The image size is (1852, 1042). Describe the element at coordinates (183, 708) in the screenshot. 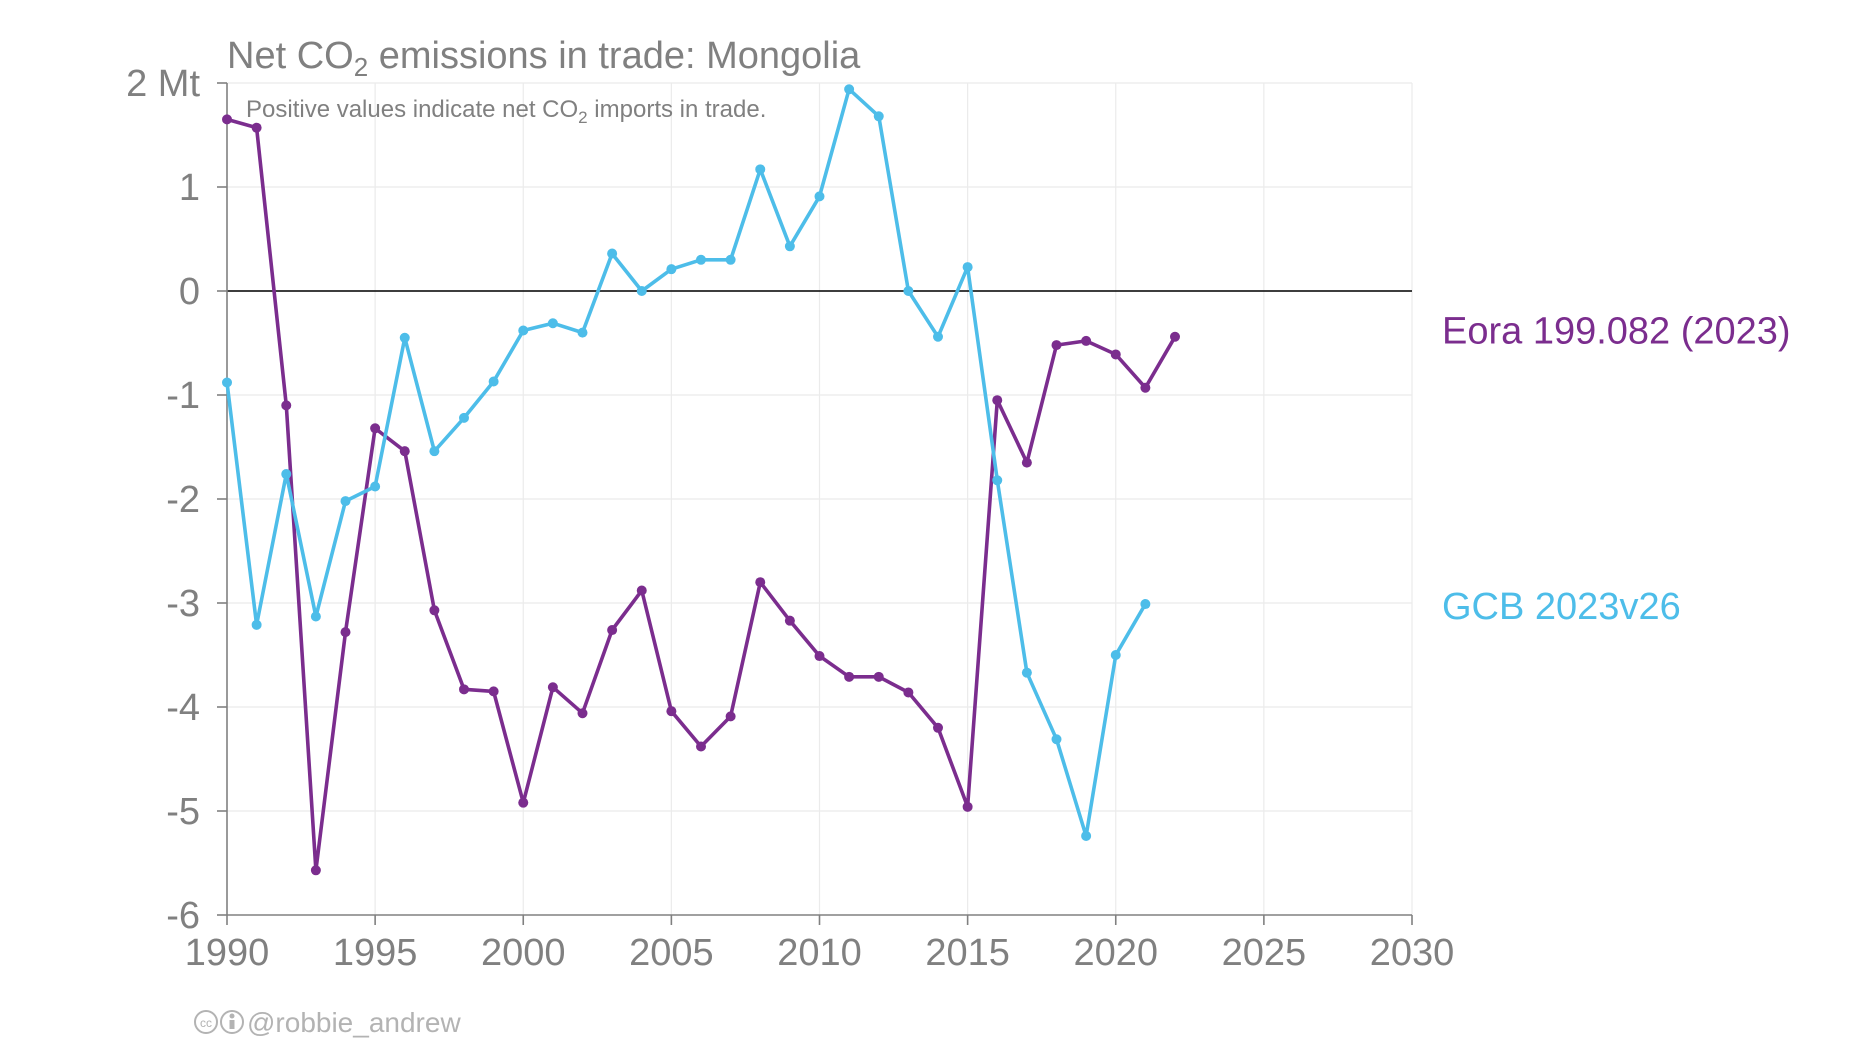

I see `y-tick-label: -4` at that location.